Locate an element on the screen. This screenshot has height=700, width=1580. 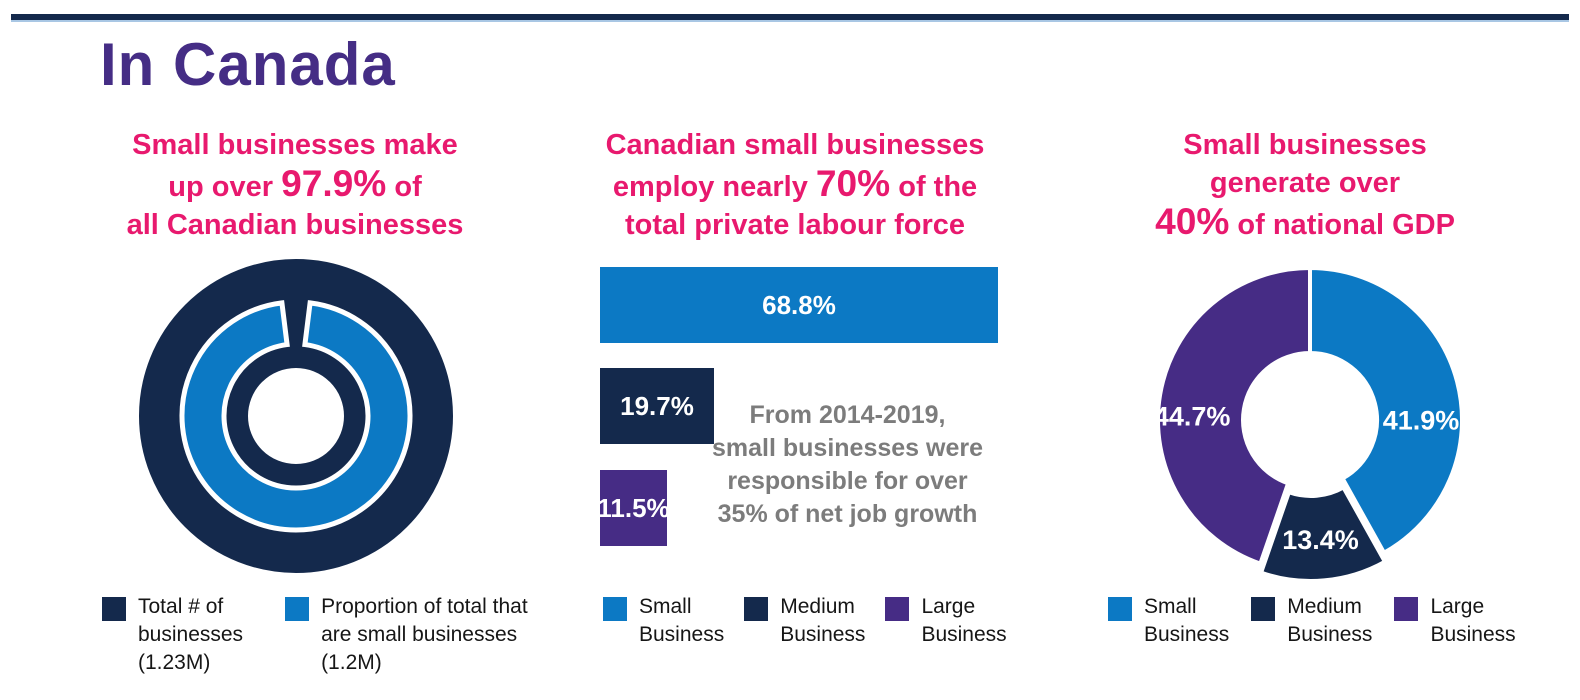
makeup-donut-svg is located at coordinates (296, 416).